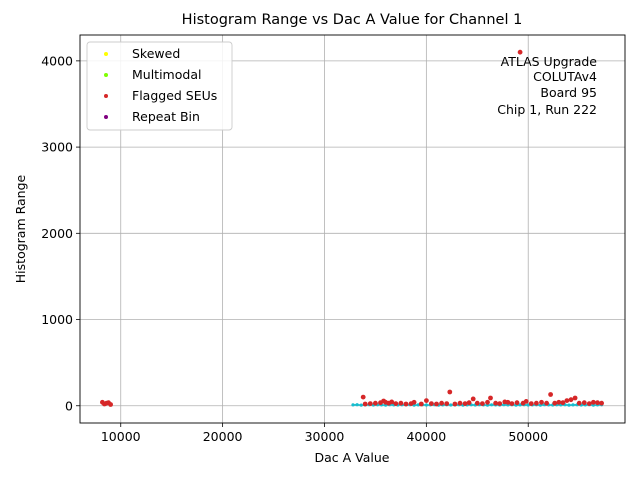  Describe the element at coordinates (57, 60) in the screenshot. I see `y-tick-label: 4000` at that location.